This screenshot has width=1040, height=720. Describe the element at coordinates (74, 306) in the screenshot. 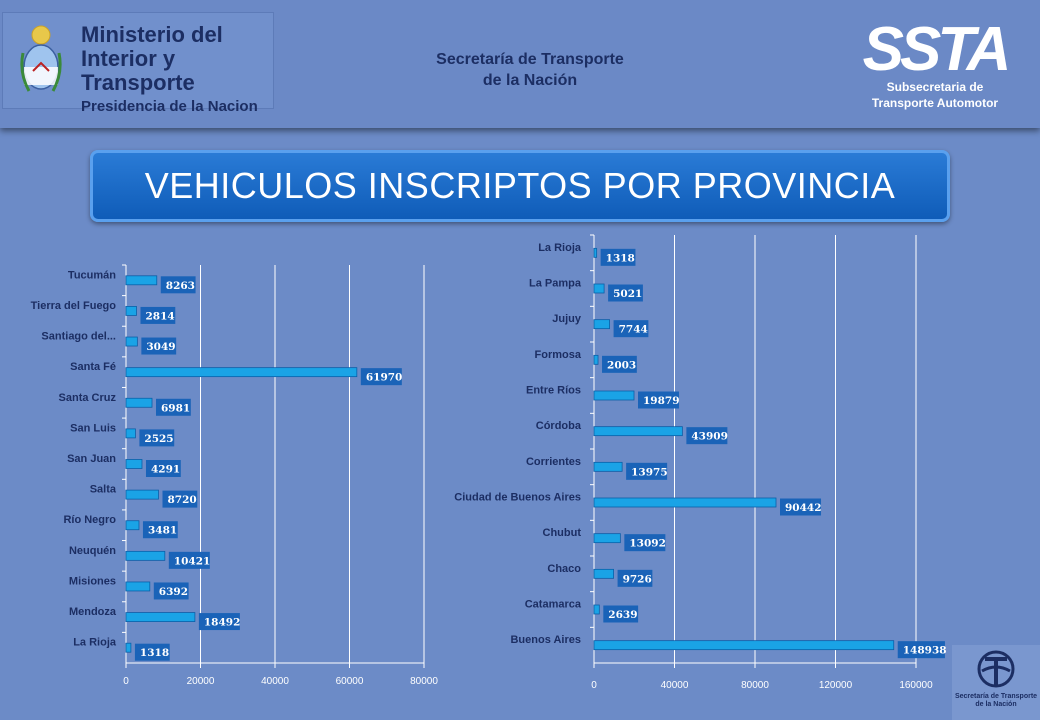

I see `category-label: Tierra del Fuego` at that location.